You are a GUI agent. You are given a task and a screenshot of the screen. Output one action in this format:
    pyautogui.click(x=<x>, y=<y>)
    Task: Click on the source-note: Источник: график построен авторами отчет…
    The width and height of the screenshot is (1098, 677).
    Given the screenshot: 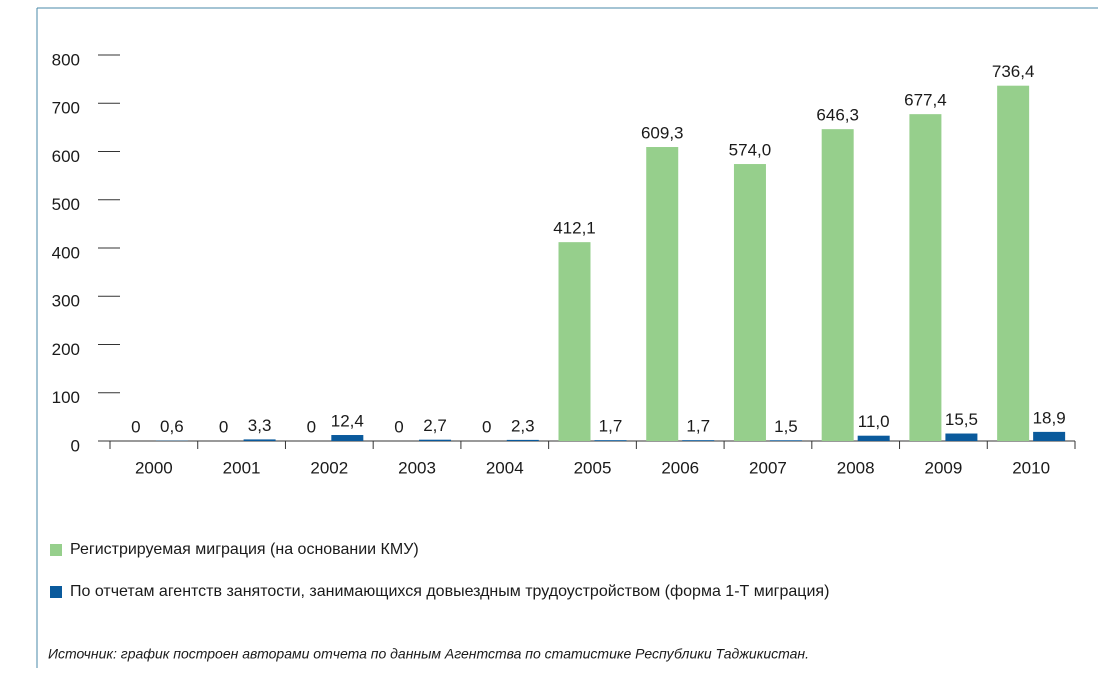 What is the action you would take?
    pyautogui.click(x=428, y=654)
    